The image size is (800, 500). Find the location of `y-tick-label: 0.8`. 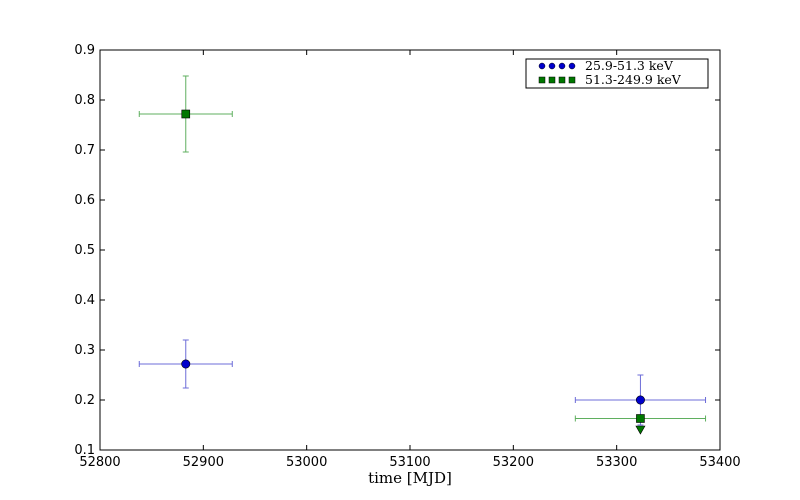

y-tick-label: 0.8 is located at coordinates (84, 100).